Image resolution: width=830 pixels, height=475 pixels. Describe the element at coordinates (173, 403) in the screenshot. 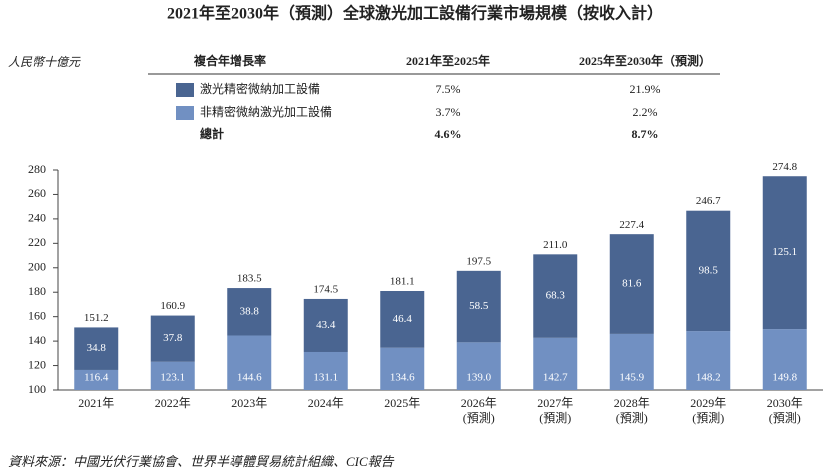

I see `x-tick-label: 2022年` at that location.